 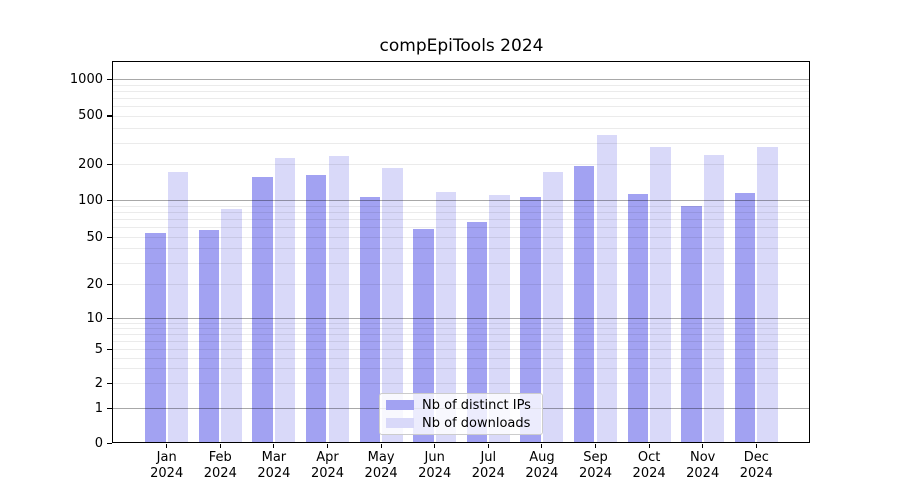 I want to click on legend-item: Nb of distinct IPs, so click(x=461, y=405).